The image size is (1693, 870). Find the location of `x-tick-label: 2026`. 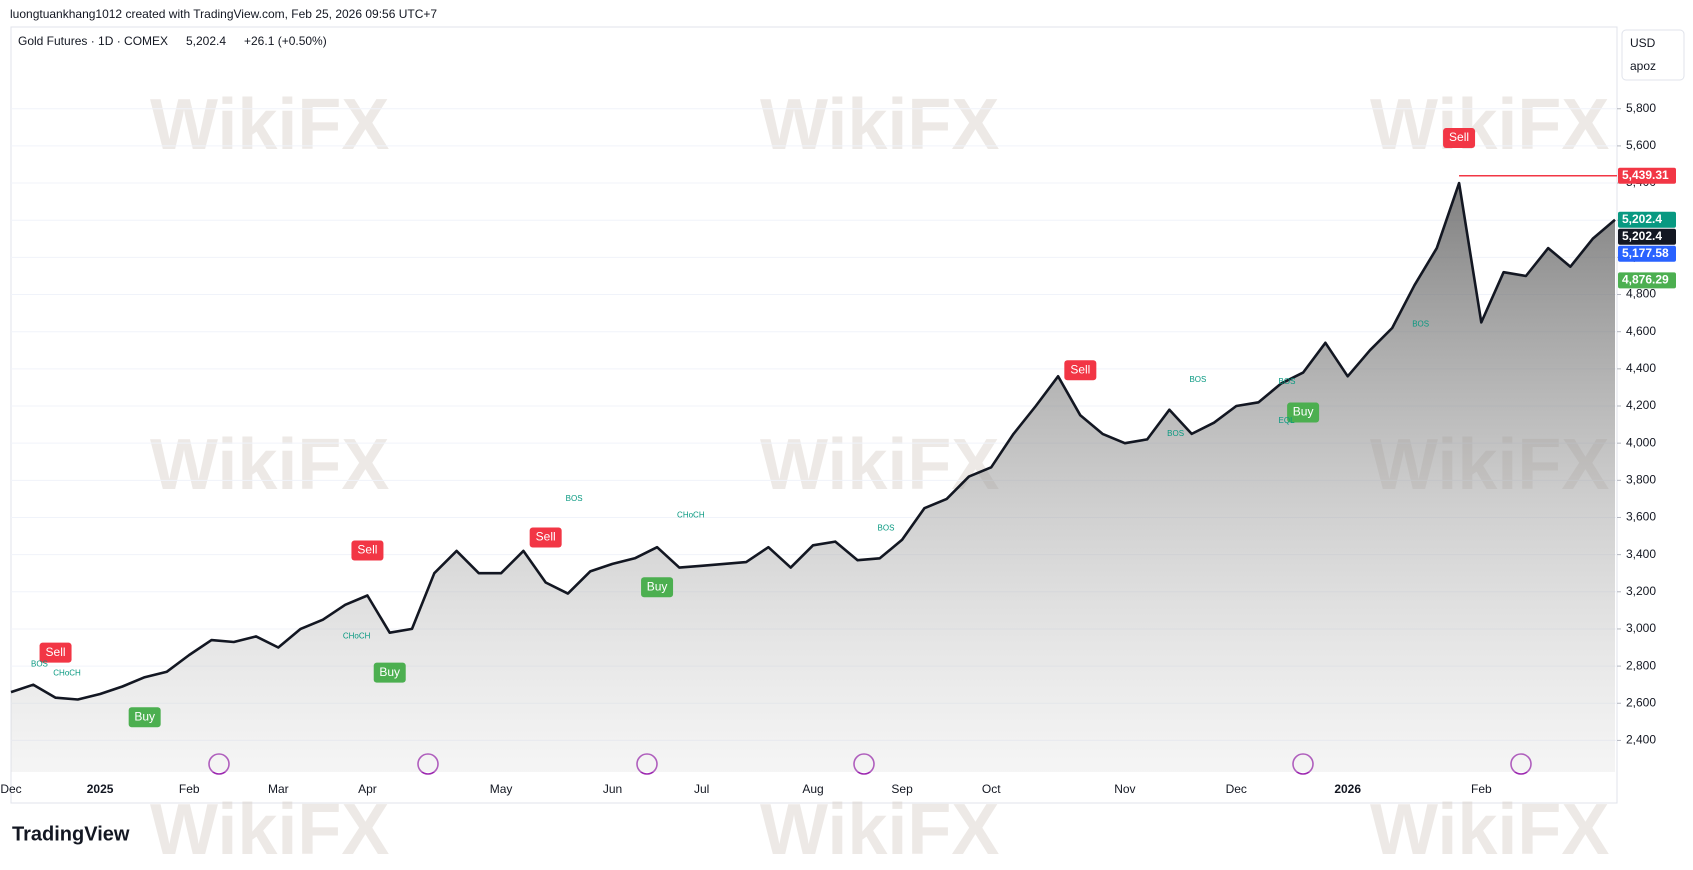

x-tick-label: 2026 is located at coordinates (1347, 789).